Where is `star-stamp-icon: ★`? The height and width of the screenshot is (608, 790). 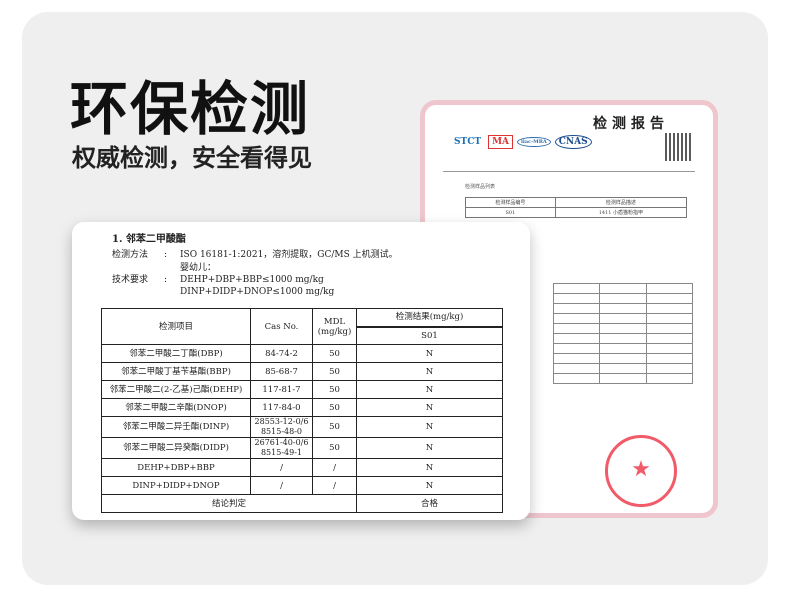
star-stamp-icon: ★ is located at coordinates (641, 471).